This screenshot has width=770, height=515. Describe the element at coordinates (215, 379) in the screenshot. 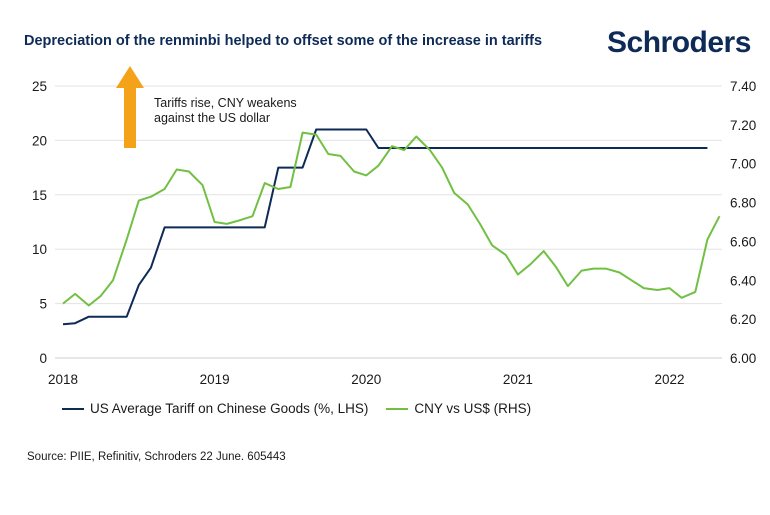

I see `x-tick-label: 2019` at that location.